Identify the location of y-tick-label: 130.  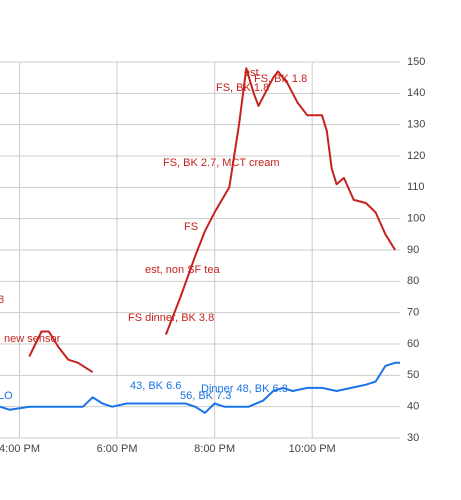
(416, 125).